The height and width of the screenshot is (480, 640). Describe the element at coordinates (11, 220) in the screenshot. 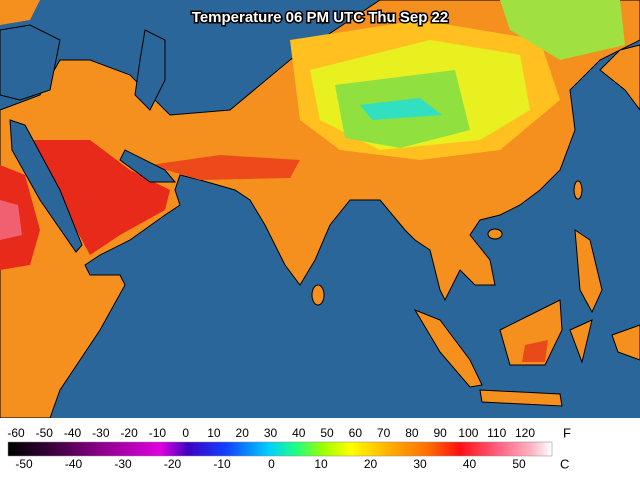

I see `hot-zone-pink` at that location.